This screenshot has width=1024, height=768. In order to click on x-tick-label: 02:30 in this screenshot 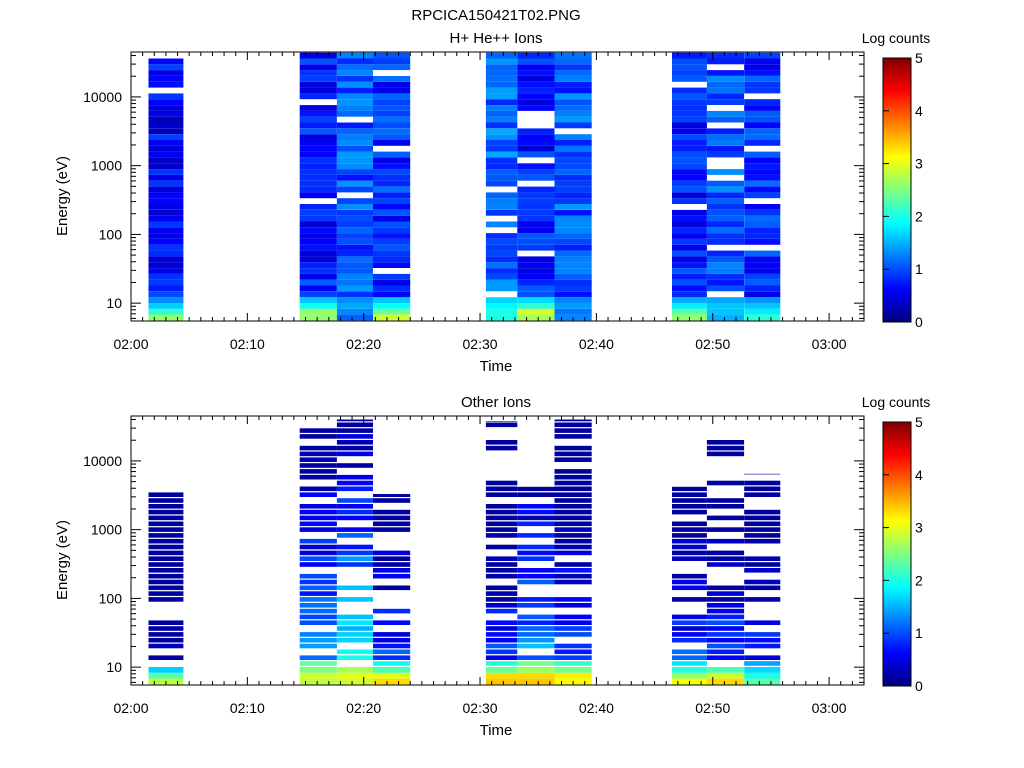, I will do `click(480, 344)`.